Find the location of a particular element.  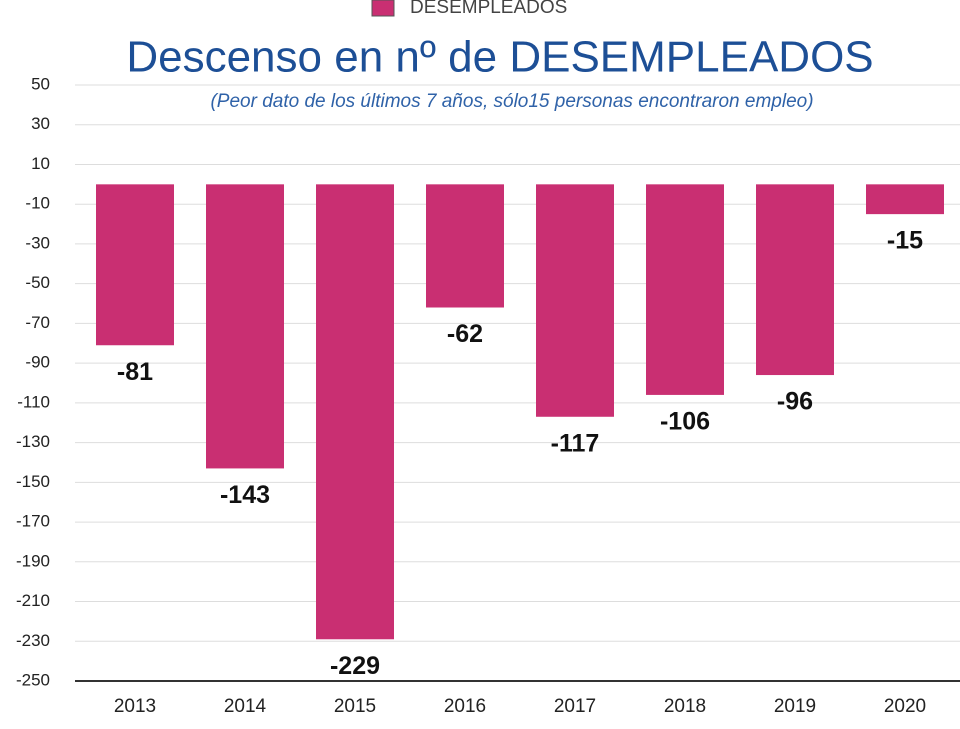

value-label: -96 is located at coordinates (795, 402).